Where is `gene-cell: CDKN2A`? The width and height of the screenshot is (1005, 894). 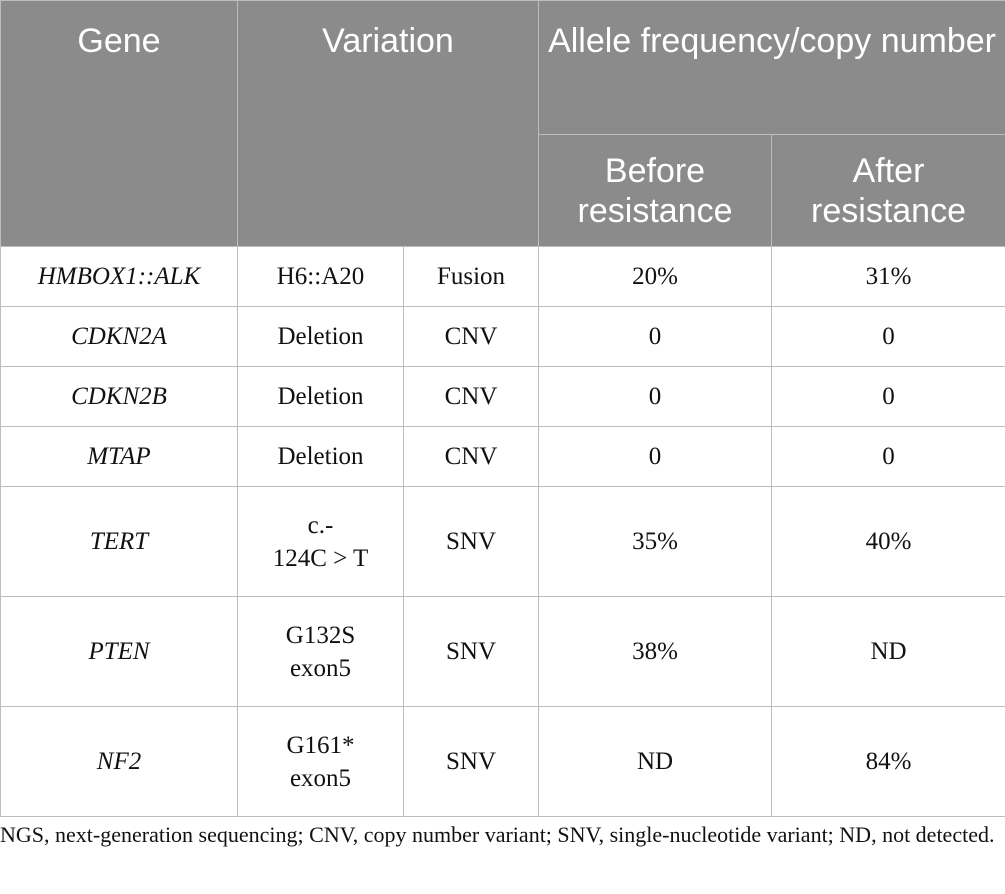
gene-cell: CDKN2A is located at coordinates (119, 336).